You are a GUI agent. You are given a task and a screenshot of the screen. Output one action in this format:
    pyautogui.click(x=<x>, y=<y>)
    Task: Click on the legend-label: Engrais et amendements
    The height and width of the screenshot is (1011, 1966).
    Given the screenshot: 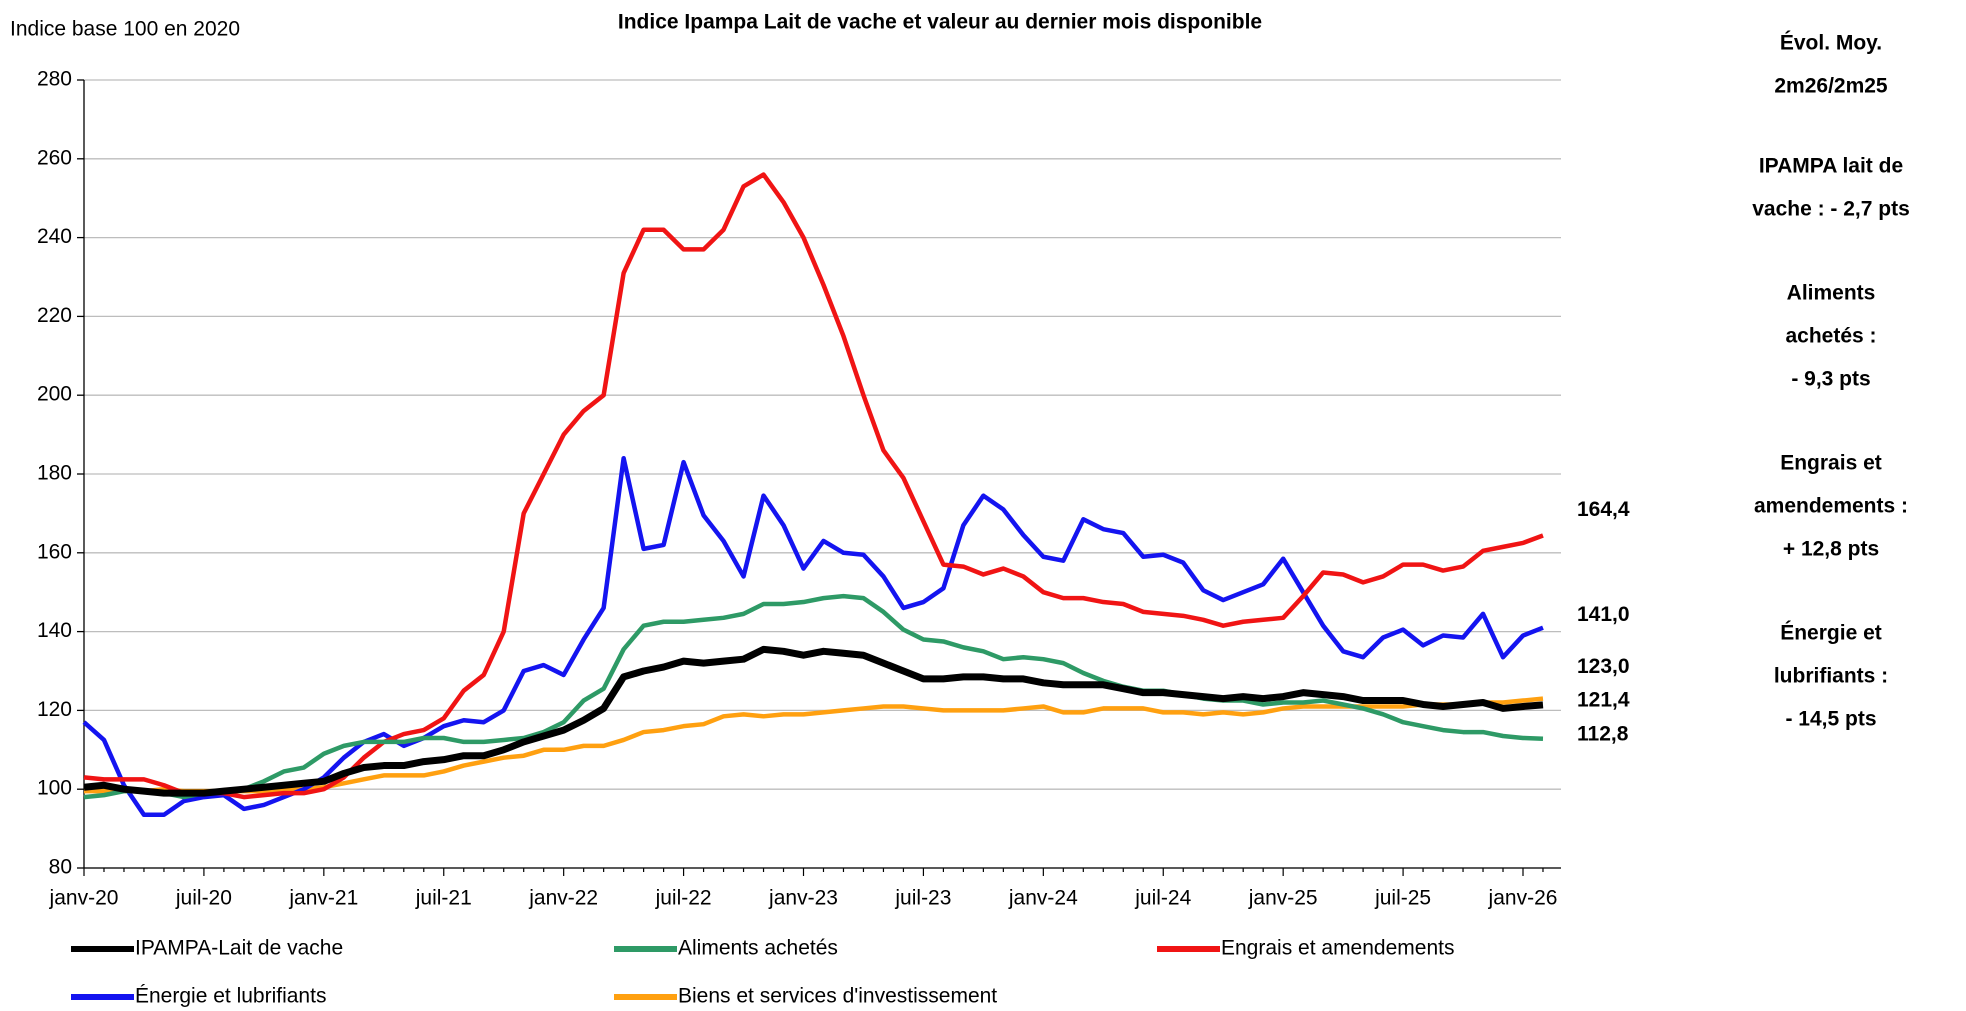 What is the action you would take?
    pyautogui.click(x=1337, y=948)
    